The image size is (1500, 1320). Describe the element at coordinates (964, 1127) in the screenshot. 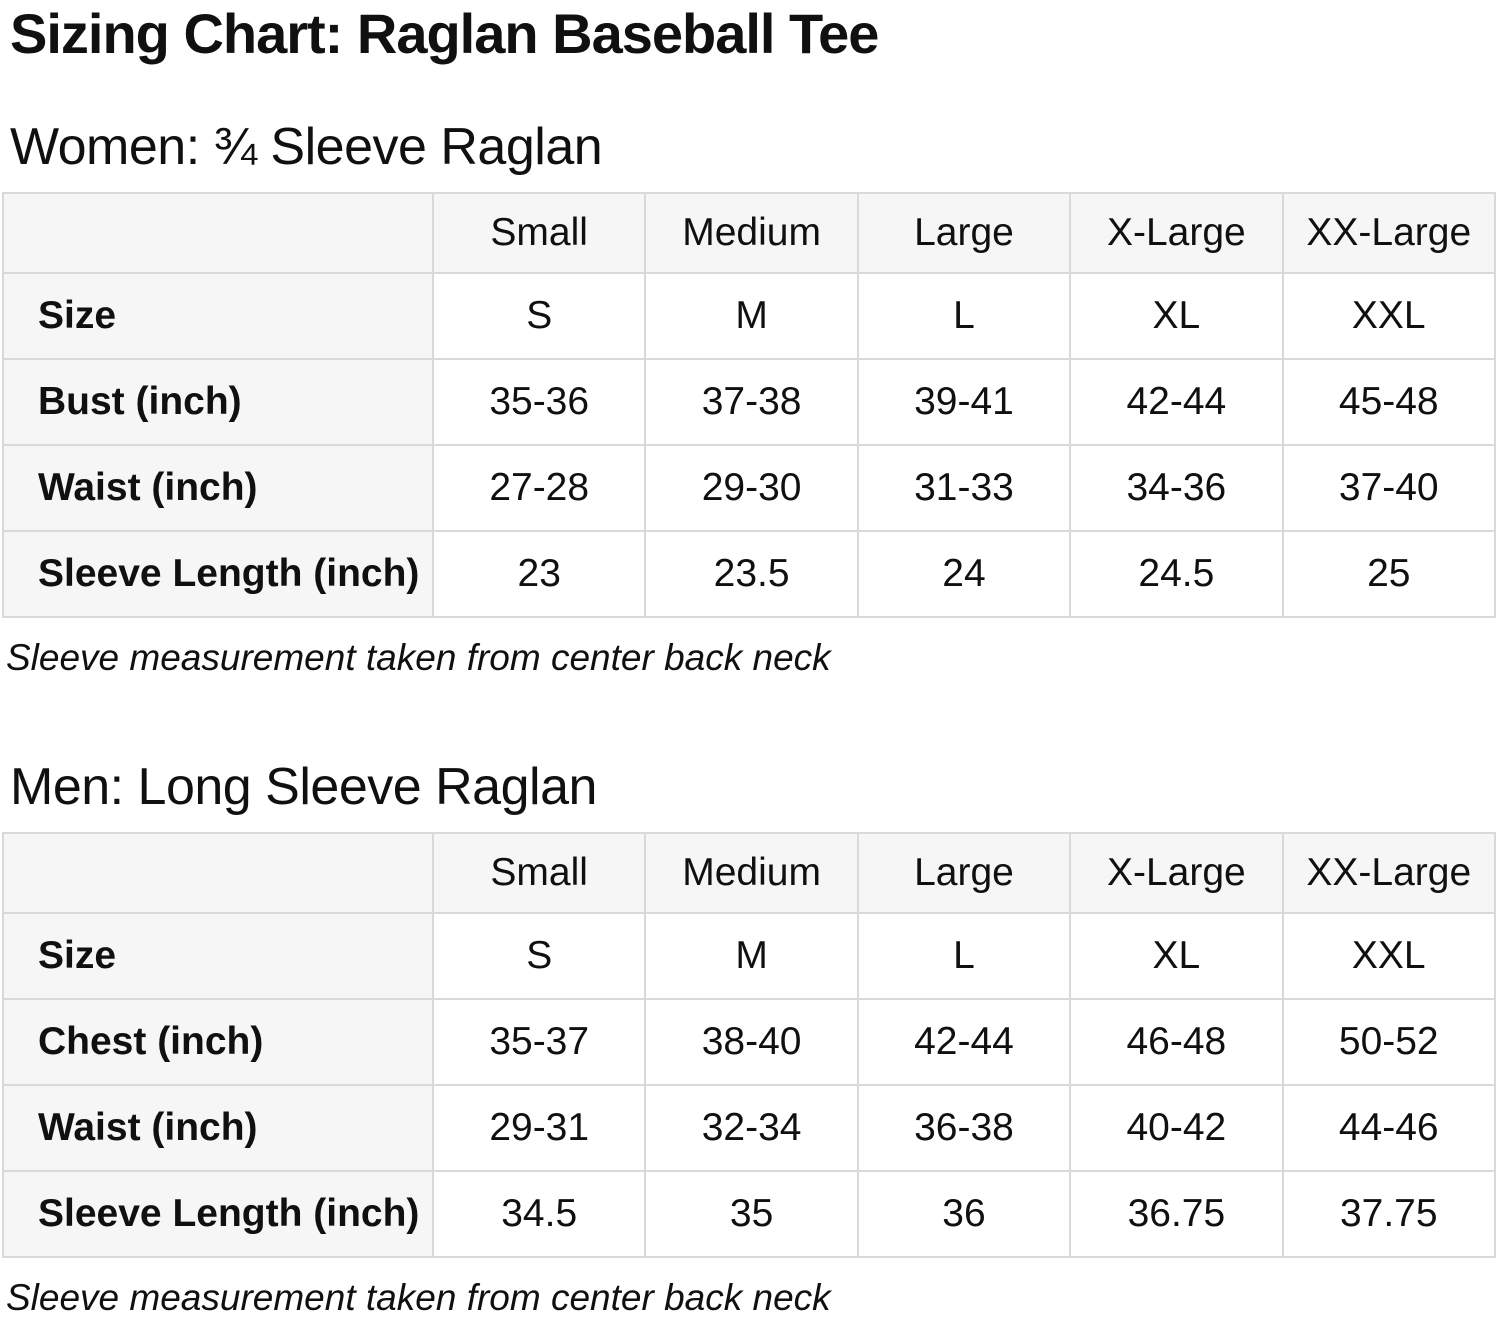

I see `size-value-cell: 36-38` at that location.